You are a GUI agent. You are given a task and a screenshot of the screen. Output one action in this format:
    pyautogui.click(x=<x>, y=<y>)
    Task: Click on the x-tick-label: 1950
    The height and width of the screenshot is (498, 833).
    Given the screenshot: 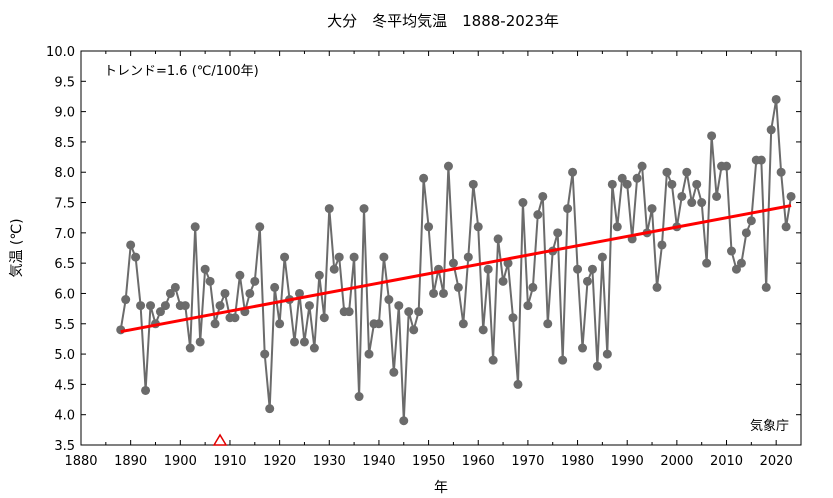 What is the action you would take?
    pyautogui.click(x=428, y=461)
    